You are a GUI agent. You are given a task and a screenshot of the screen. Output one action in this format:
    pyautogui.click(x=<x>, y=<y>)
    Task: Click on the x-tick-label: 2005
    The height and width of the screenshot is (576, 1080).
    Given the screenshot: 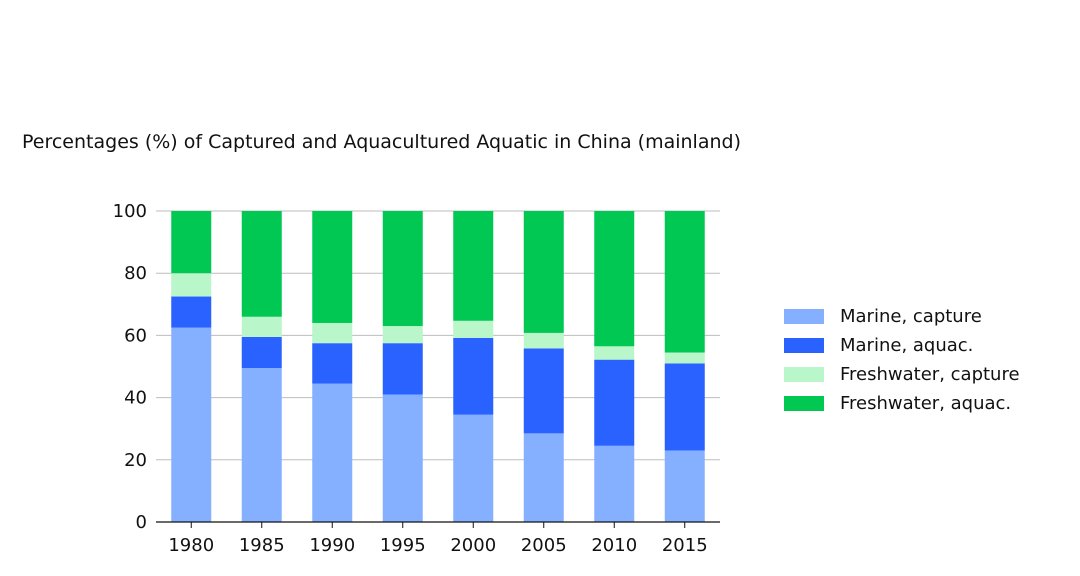 What is the action you would take?
    pyautogui.click(x=544, y=545)
    